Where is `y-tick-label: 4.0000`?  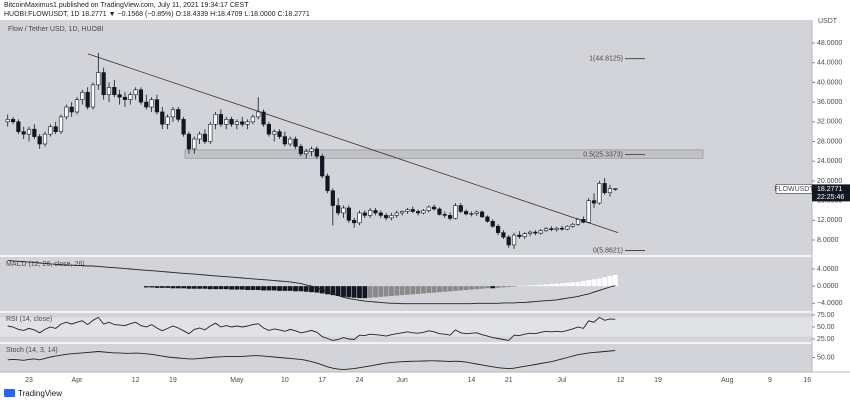 y-tick-label: 4.0000 is located at coordinates (828, 269).